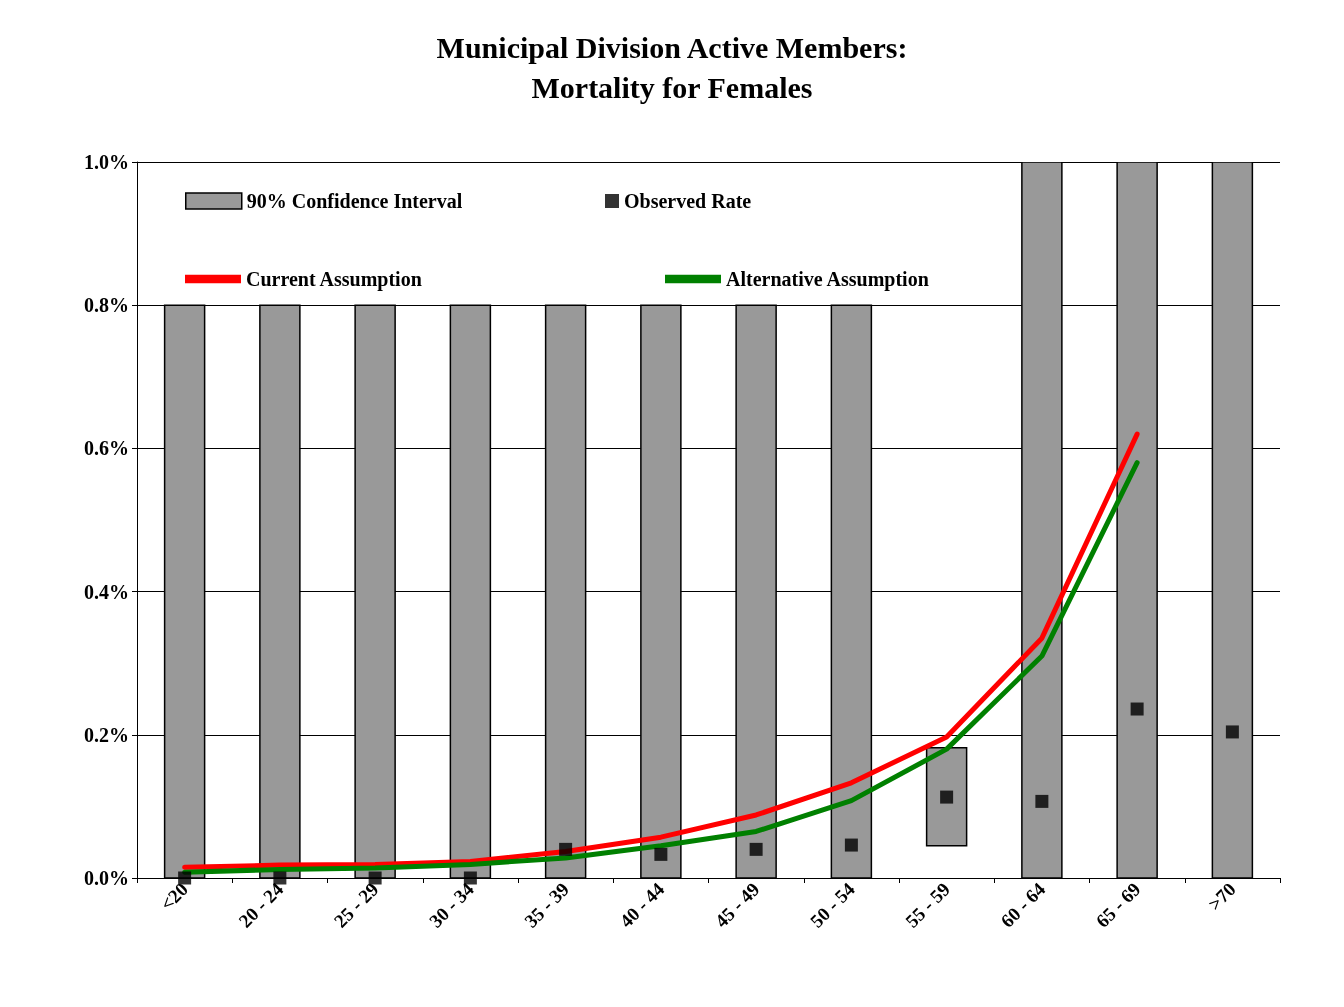 The height and width of the screenshot is (1007, 1344). I want to click on chart-title: Municipal Division Active Members: Mortality for Females, so click(672, 67).